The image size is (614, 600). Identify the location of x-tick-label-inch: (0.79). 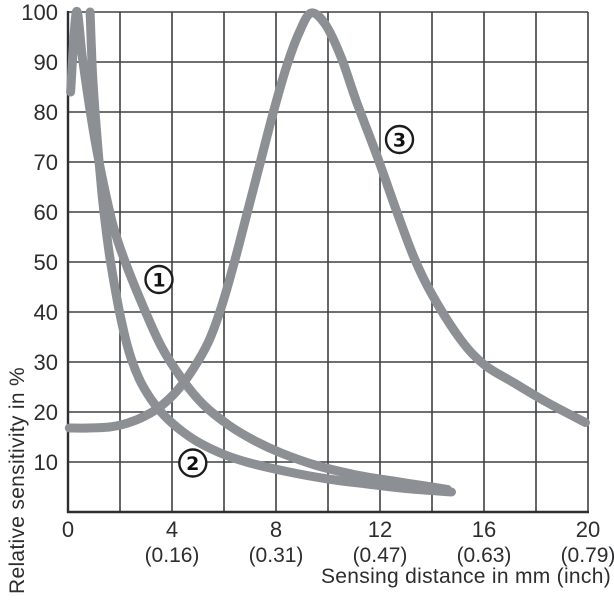
(587, 555).